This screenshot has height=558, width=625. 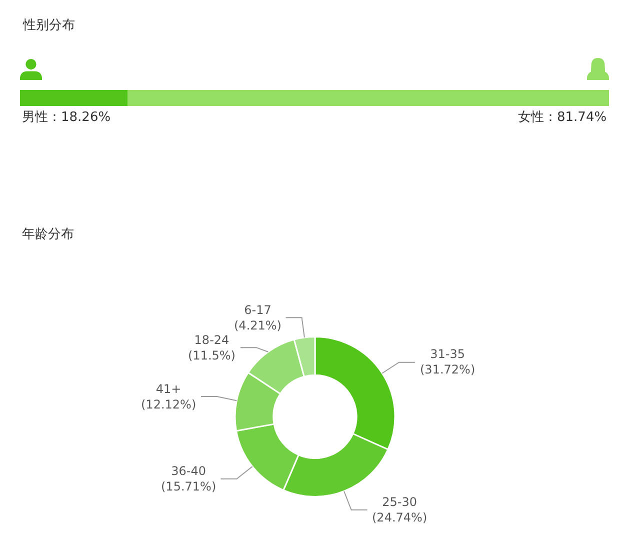 What do you see at coordinates (258, 310) in the screenshot?
I see `slice-label: 6-17` at bounding box center [258, 310].